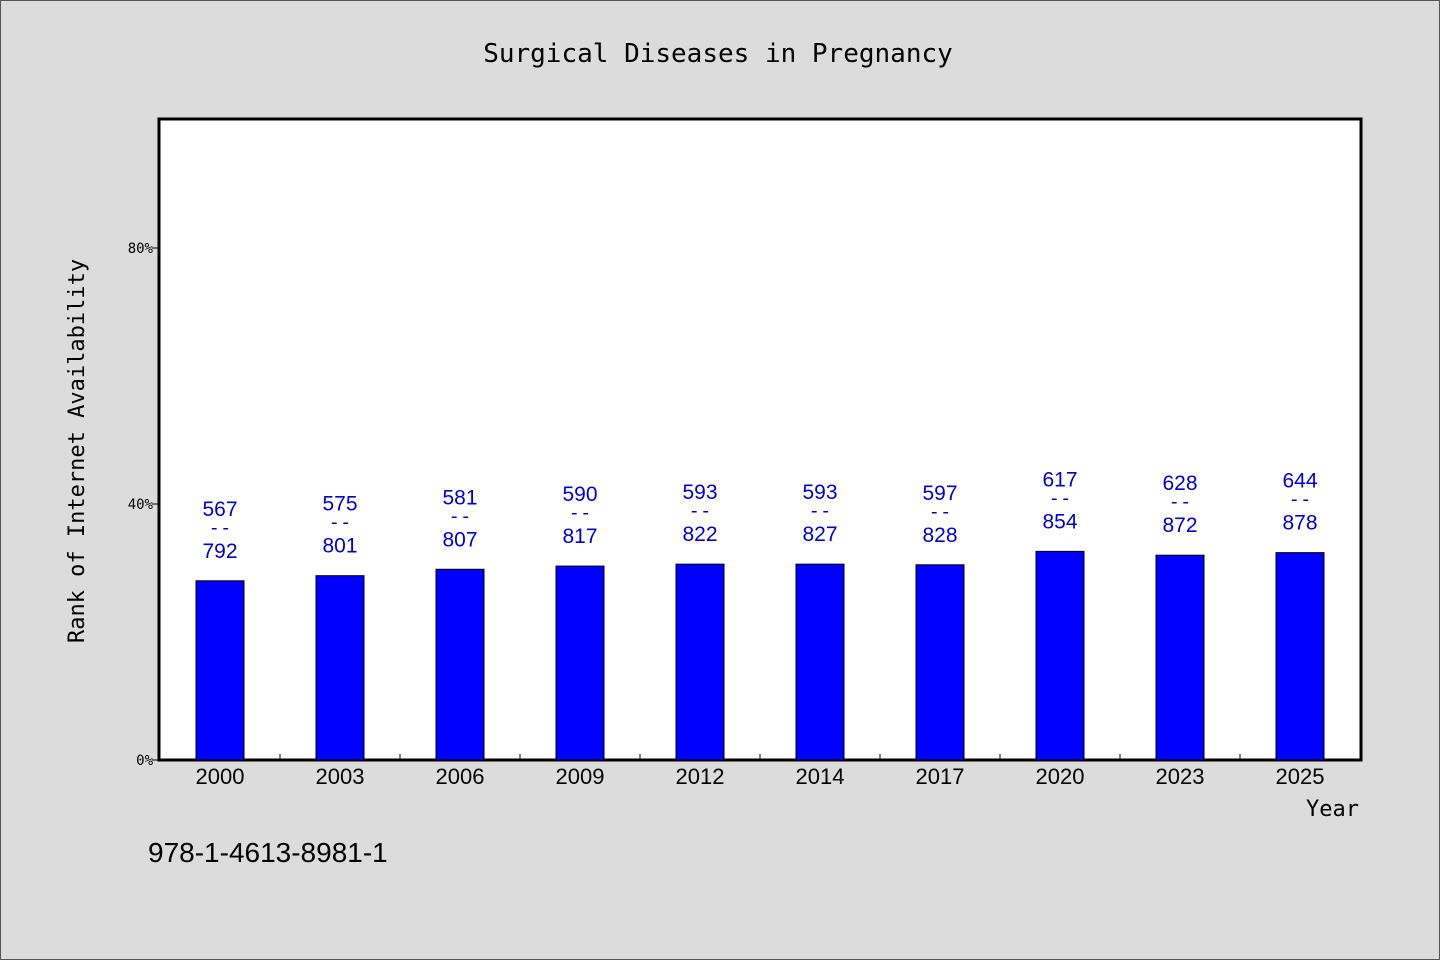  I want to click on data-label-bottom: 792, so click(219, 551).